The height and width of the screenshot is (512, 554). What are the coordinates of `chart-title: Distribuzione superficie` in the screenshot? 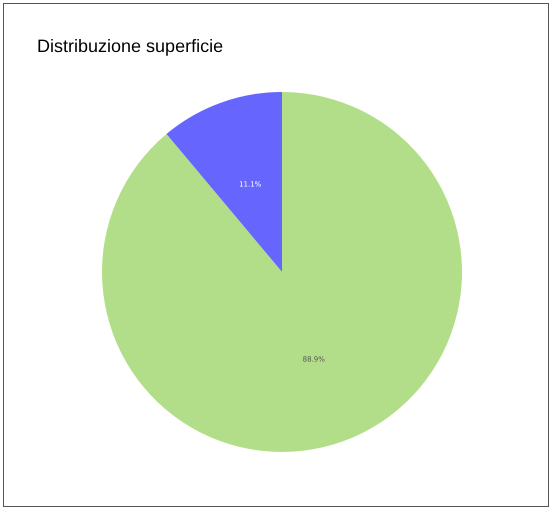 It's located at (130, 46).